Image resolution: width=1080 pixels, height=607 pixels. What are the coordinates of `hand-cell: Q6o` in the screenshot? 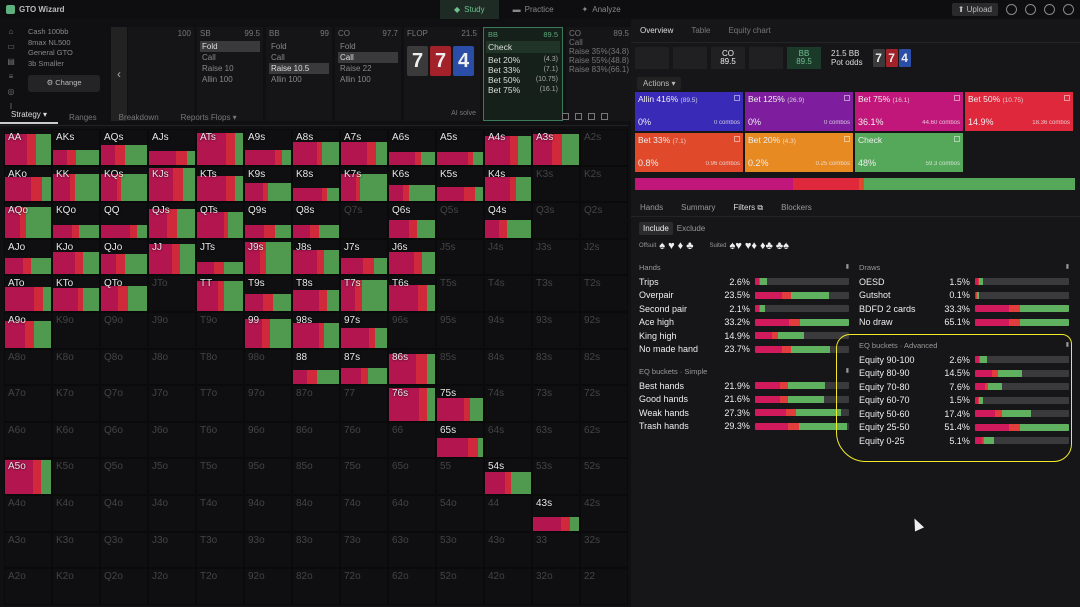 It's located at (124, 440).